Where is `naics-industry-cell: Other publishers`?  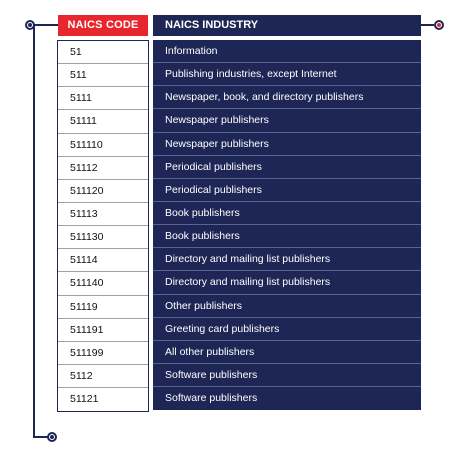
naics-industry-cell: Other publishers is located at coordinates (287, 306).